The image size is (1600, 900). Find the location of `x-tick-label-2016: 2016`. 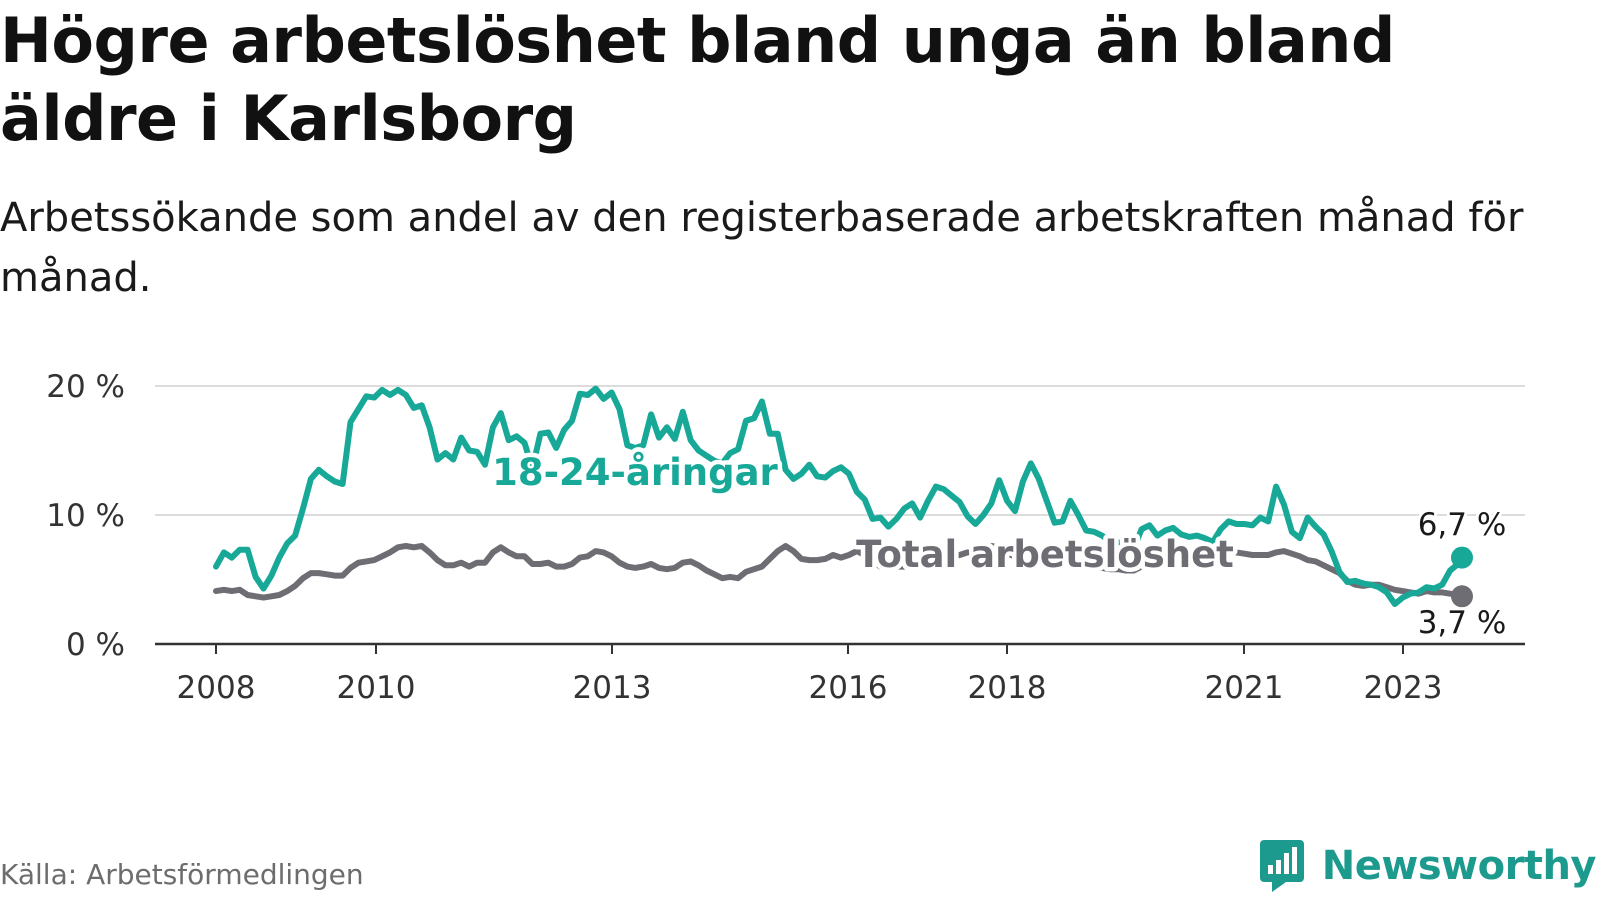

x-tick-label-2016: 2016 is located at coordinates (848, 685).